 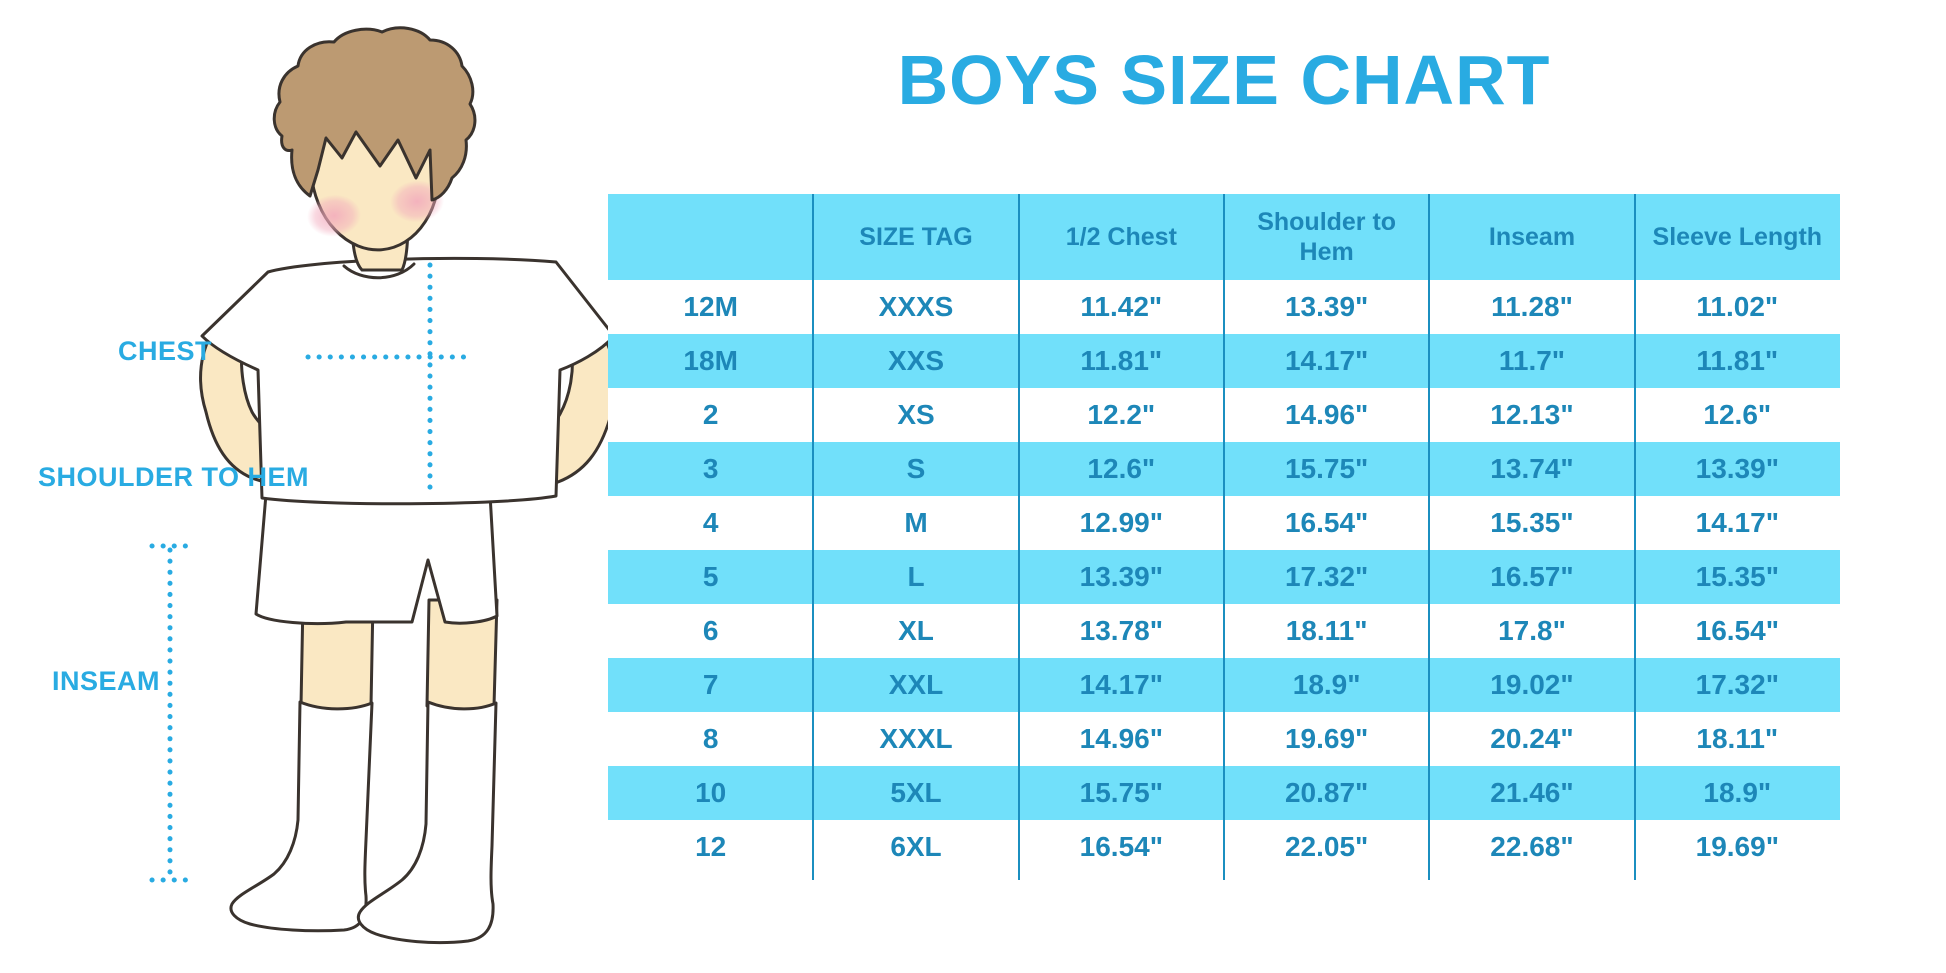 I want to click on row-value-cell: XXL, so click(x=916, y=684).